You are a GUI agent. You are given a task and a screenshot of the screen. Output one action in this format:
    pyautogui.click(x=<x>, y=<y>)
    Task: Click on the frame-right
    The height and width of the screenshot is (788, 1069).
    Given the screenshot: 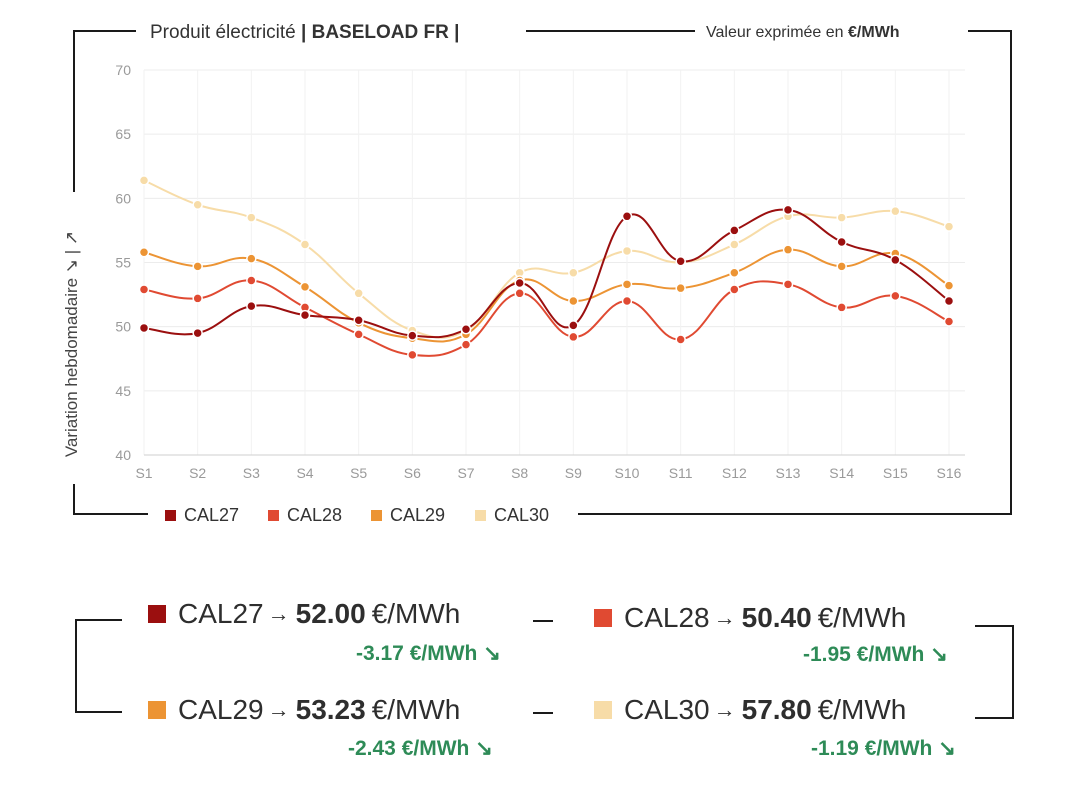 What is the action you would take?
    pyautogui.click(x=1011, y=272)
    